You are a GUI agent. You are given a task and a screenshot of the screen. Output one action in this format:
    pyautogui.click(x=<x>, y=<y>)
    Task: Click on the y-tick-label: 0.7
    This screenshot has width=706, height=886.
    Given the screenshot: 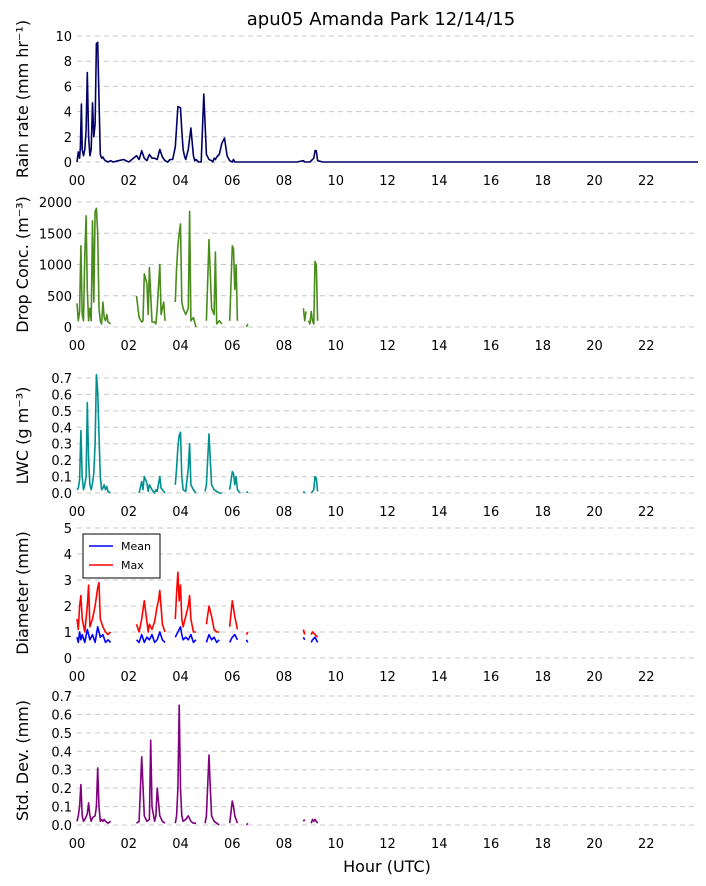 What is the action you would take?
    pyautogui.click(x=61, y=697)
    